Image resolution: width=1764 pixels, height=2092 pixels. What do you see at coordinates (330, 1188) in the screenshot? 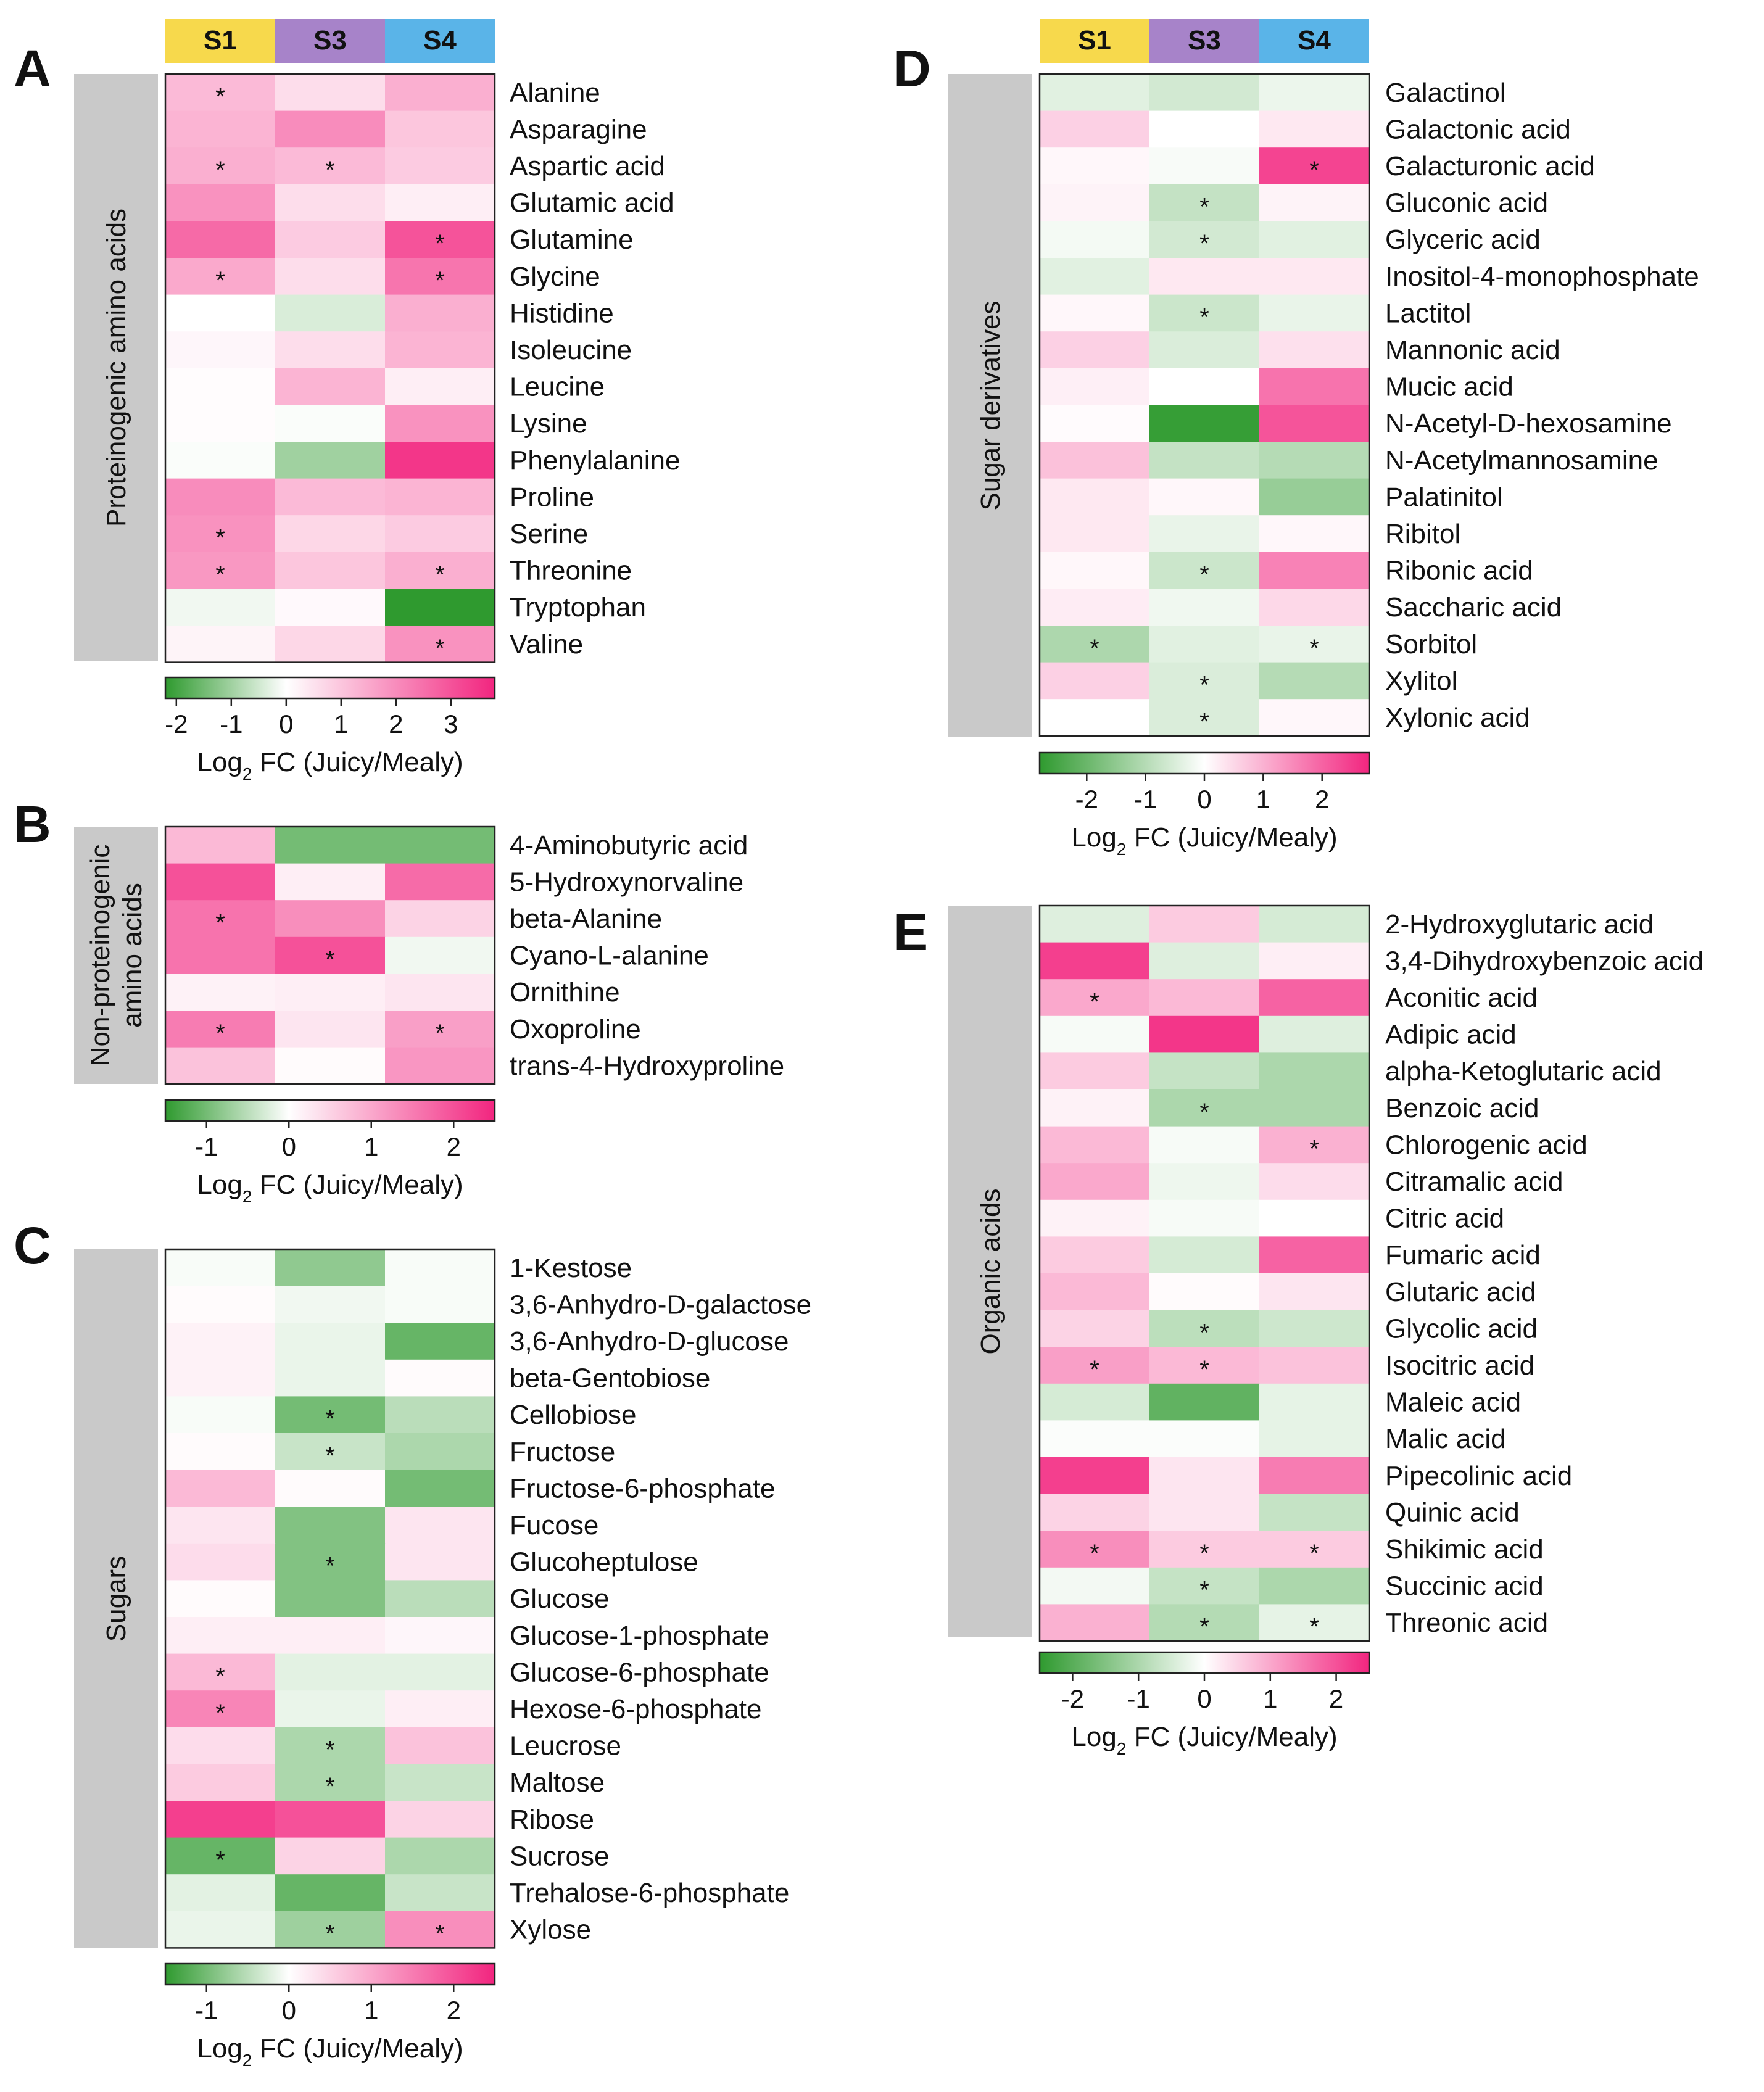
I see `colorbar-title: Log2 FC (Juicy/Mealy)` at bounding box center [330, 1188].